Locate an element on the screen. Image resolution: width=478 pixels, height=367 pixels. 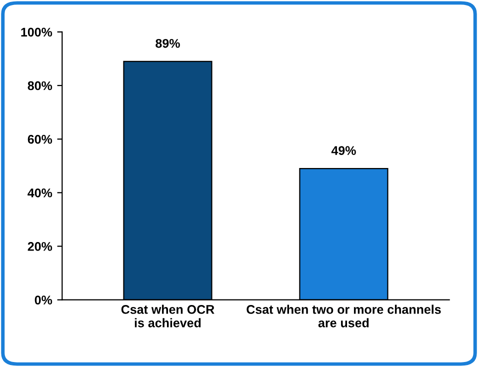
data-label: 49% is located at coordinates (343, 150).